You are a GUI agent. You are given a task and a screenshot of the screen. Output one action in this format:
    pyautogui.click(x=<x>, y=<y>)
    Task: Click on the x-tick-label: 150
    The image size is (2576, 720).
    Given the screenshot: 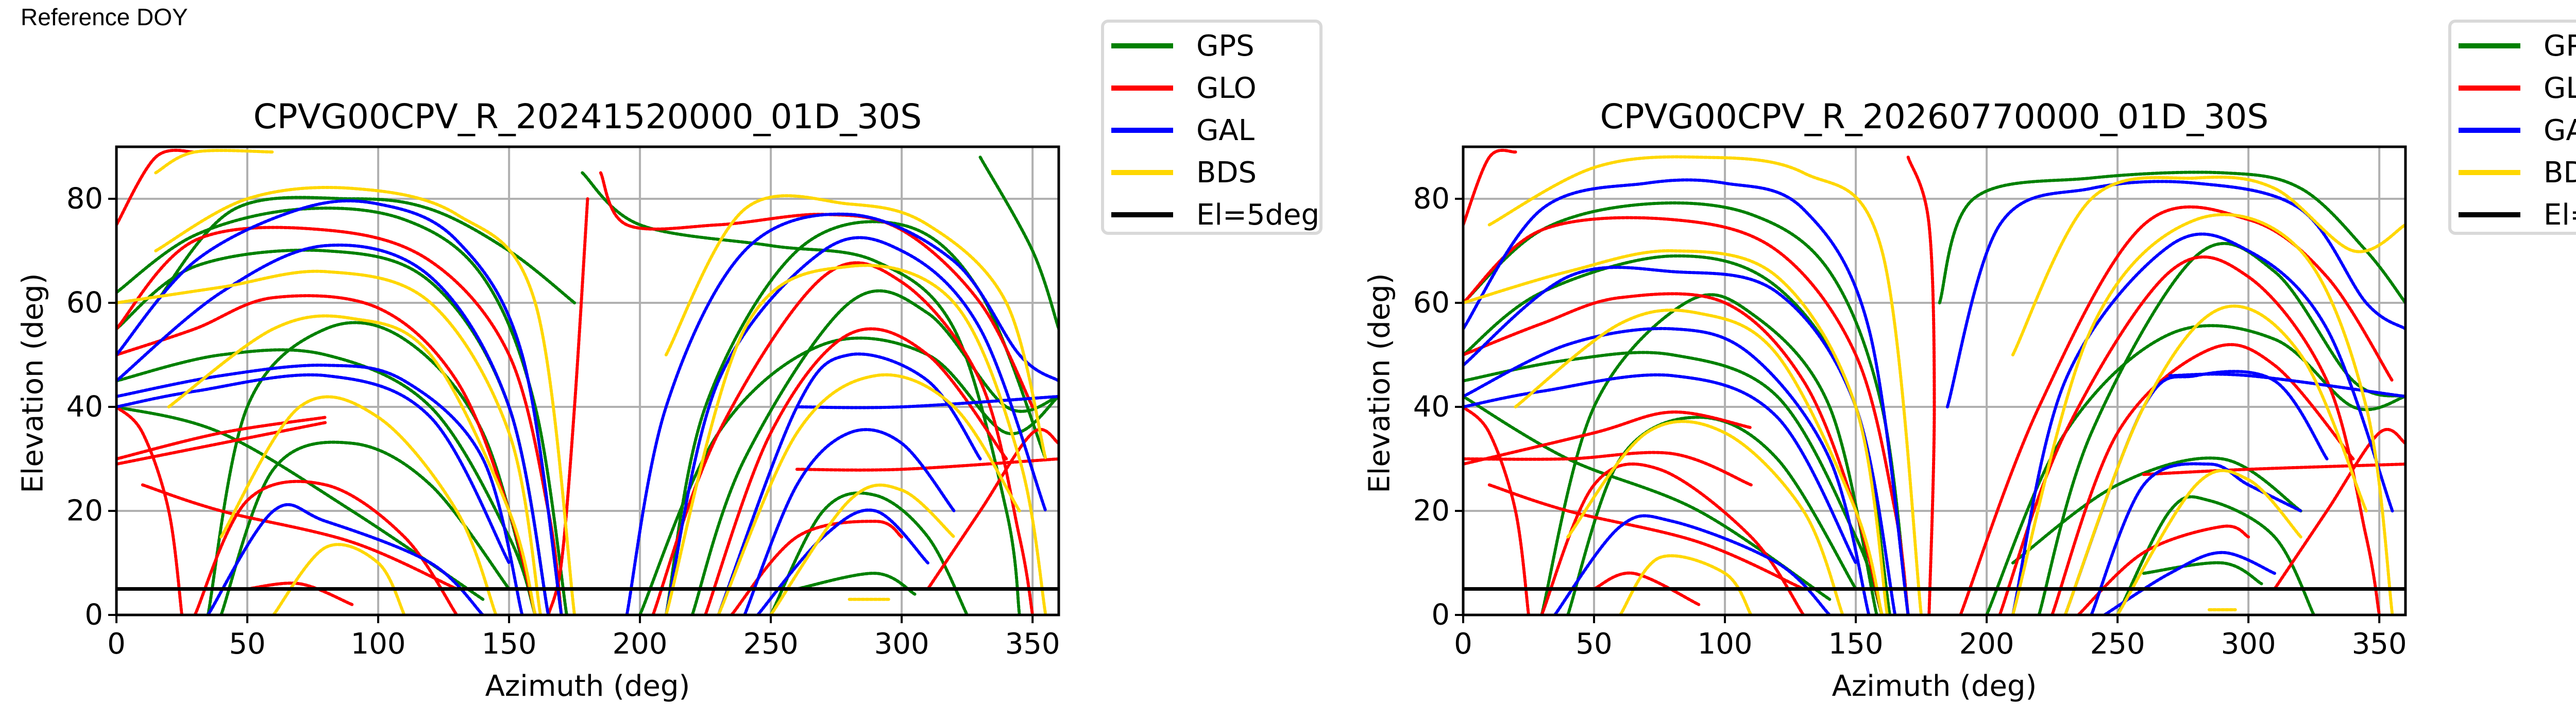 What is the action you would take?
    pyautogui.click(x=509, y=644)
    